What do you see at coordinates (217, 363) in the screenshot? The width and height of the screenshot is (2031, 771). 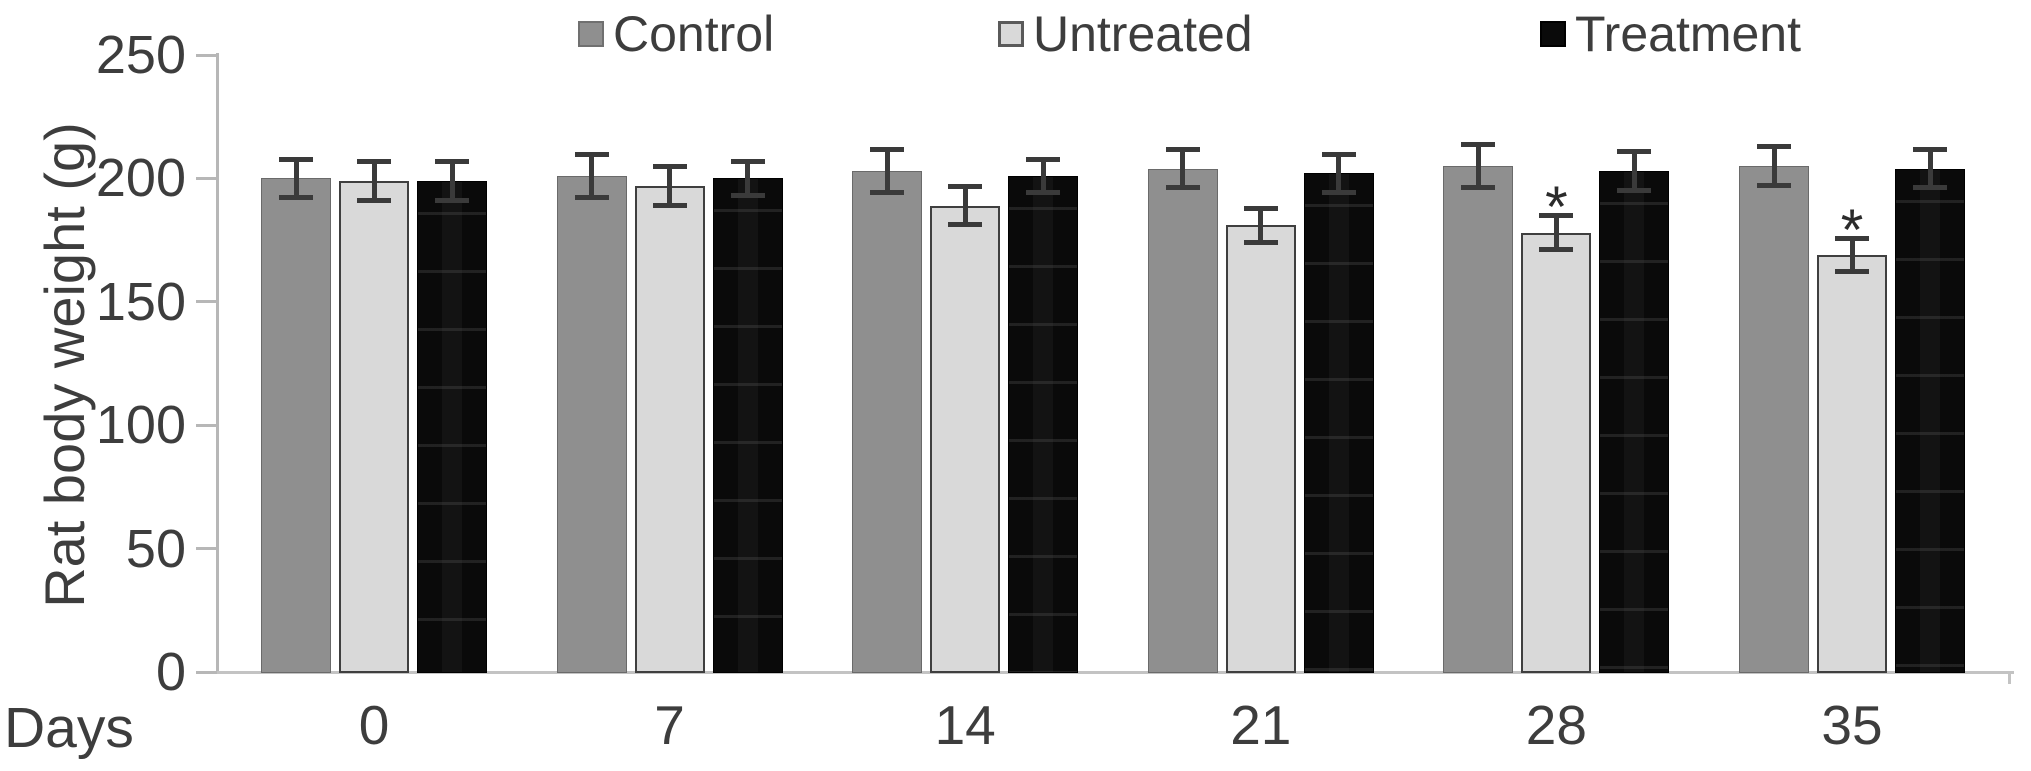 I see `y-axis-line` at bounding box center [217, 363].